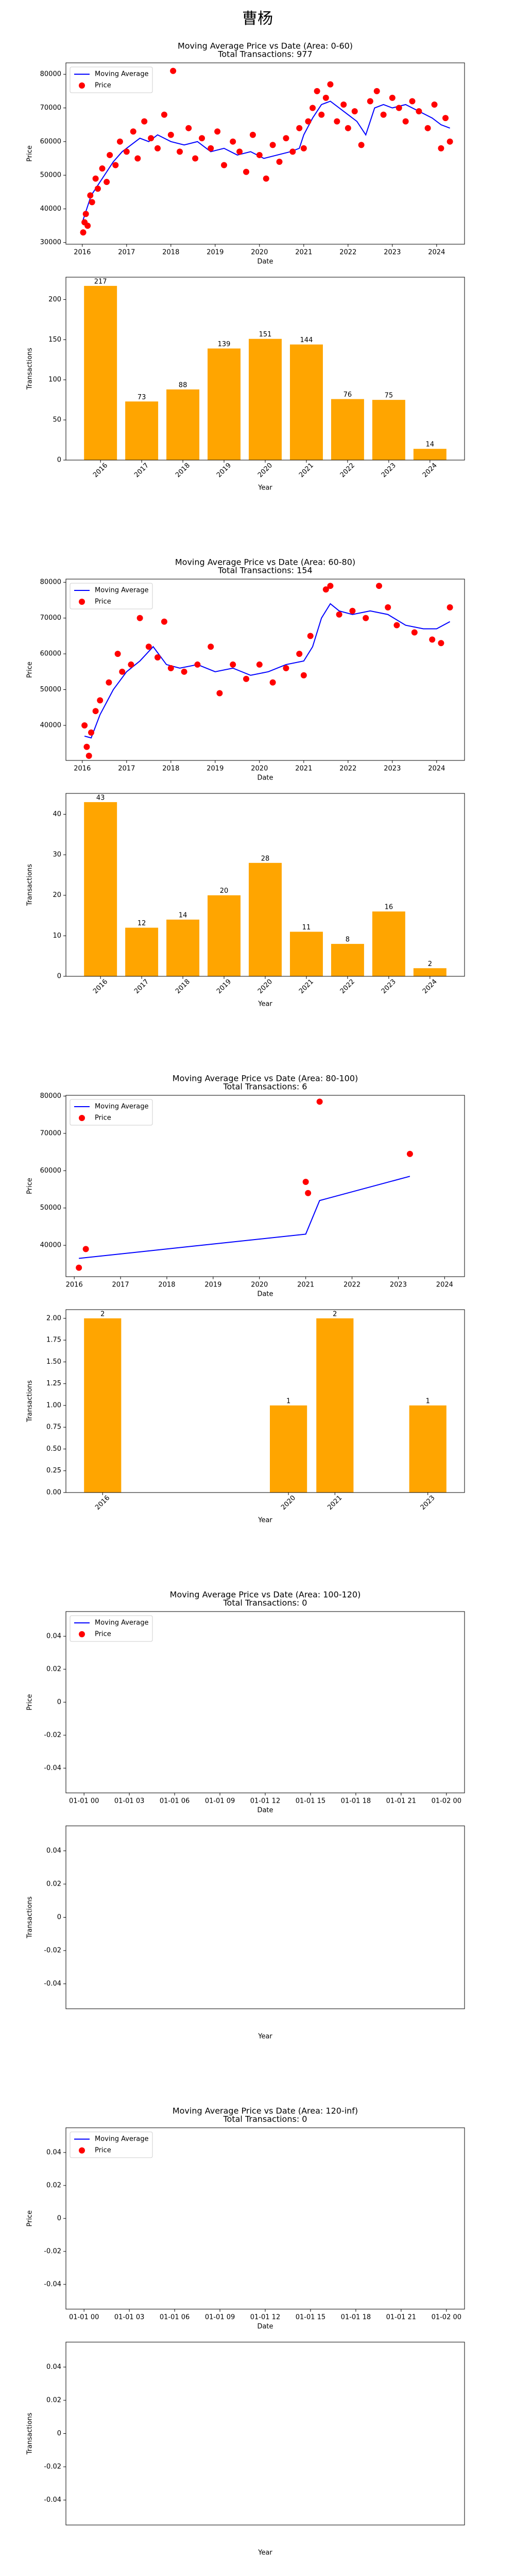 Image resolution: width=515 pixels, height=2576 pixels. I want to click on bar-value-label: 2, so click(430, 964).